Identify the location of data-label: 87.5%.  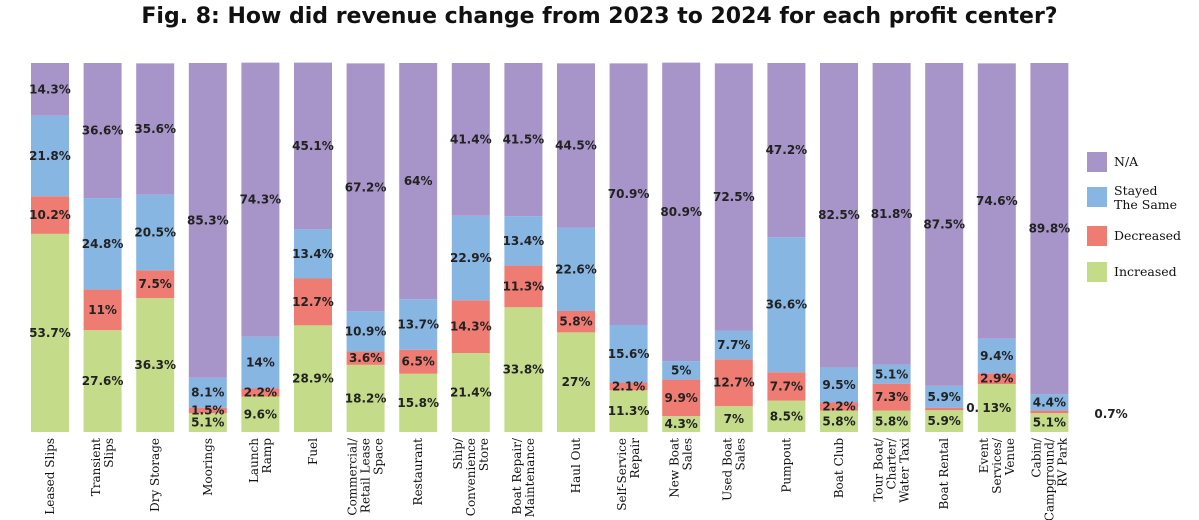
(944, 224).